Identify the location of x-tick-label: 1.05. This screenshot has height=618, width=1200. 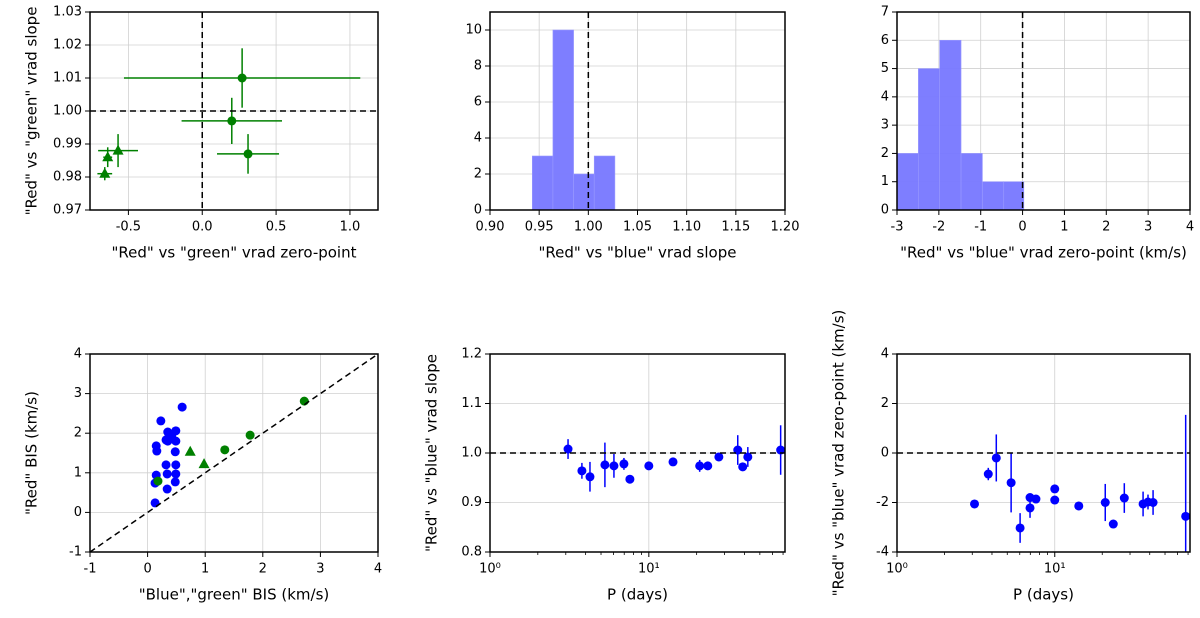
(637, 227).